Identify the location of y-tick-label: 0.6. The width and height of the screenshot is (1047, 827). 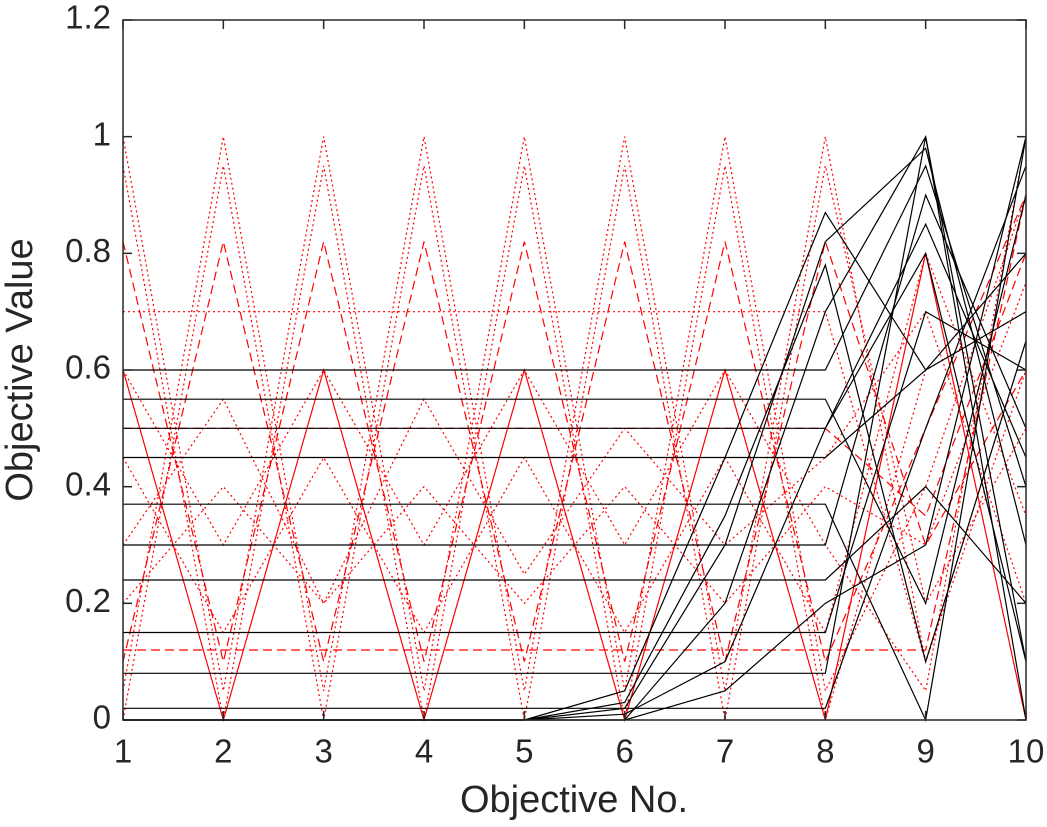
(88, 367).